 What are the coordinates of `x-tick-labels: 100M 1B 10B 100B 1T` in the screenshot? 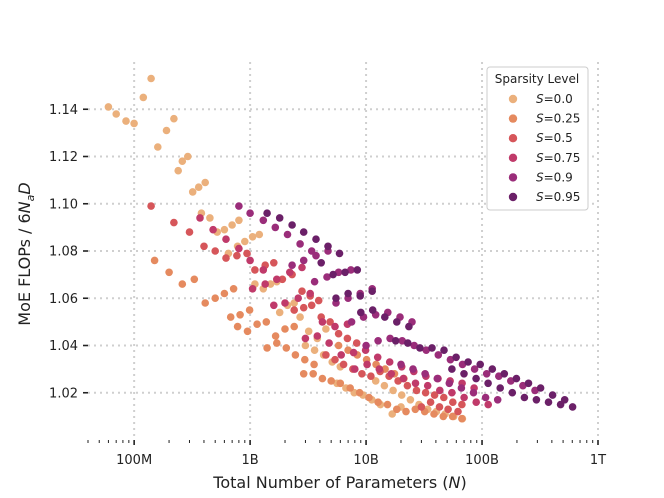 It's located at (361, 460).